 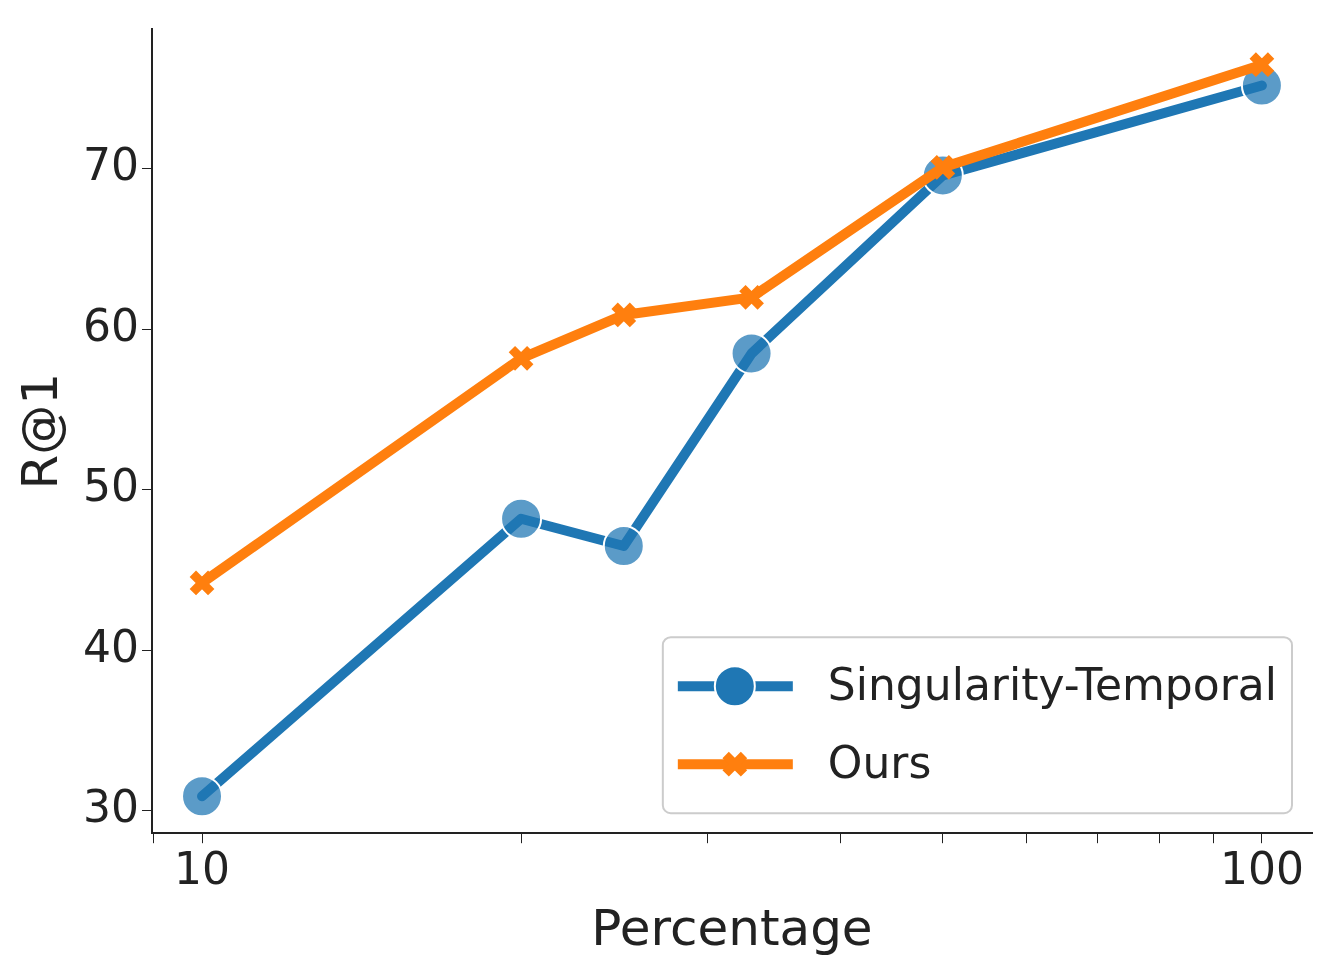 What do you see at coordinates (110, 486) in the screenshot?
I see `y-tick-label: 50` at bounding box center [110, 486].